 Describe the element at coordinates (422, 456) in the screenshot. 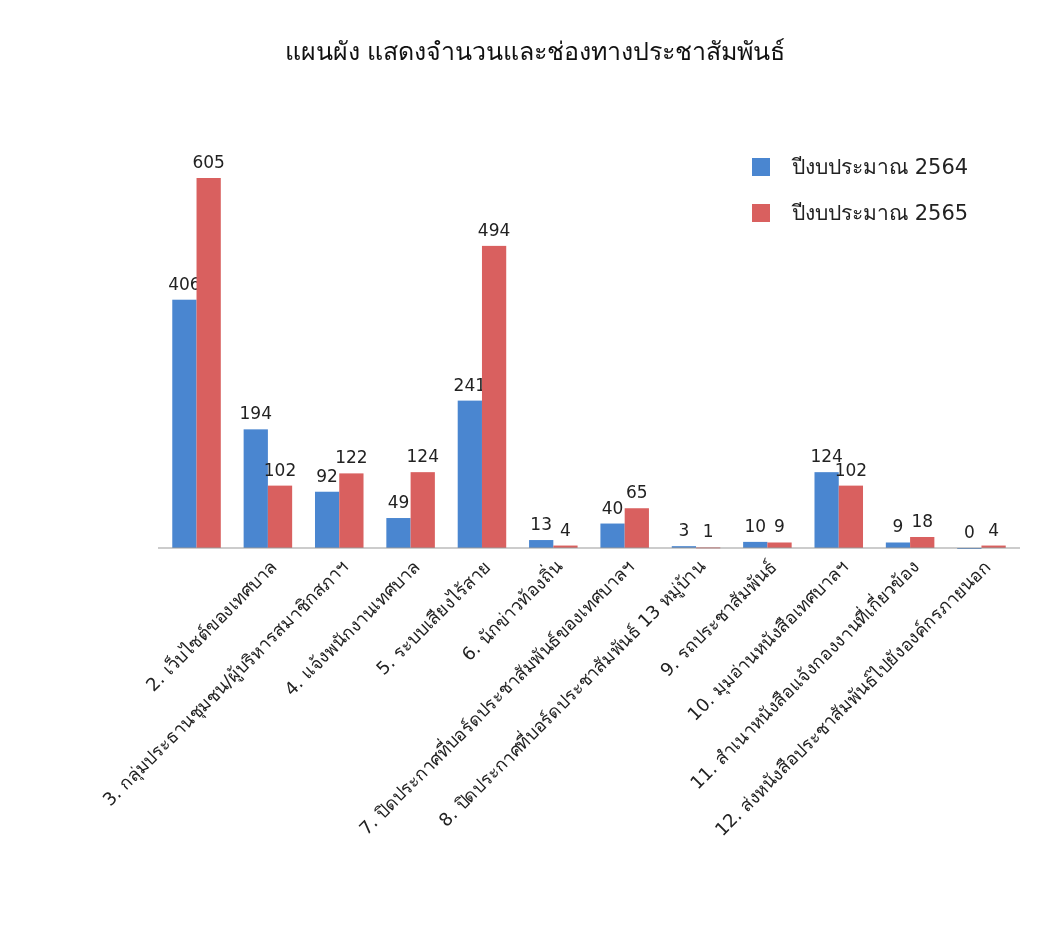

I see `data-label: 124` at that location.